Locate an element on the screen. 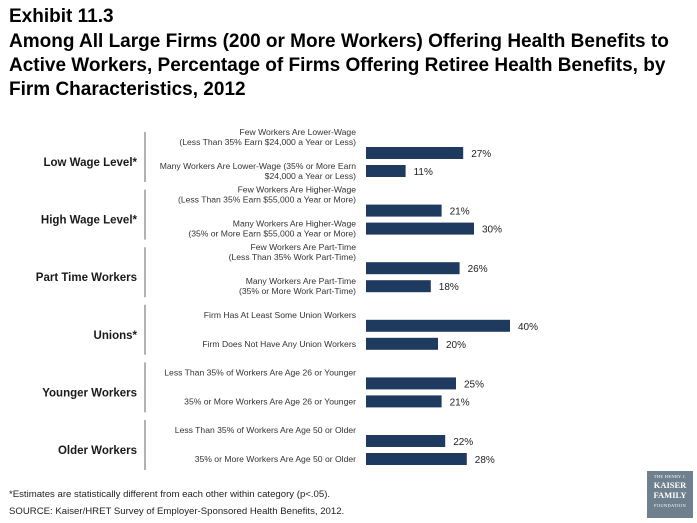 The image size is (697, 523). logo-line-3: FAMILY is located at coordinates (670, 495).